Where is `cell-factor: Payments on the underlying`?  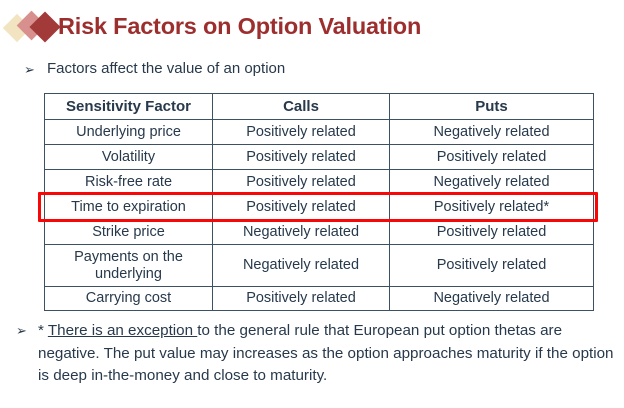
cell-factor: Payments on the underlying is located at coordinates (128, 265).